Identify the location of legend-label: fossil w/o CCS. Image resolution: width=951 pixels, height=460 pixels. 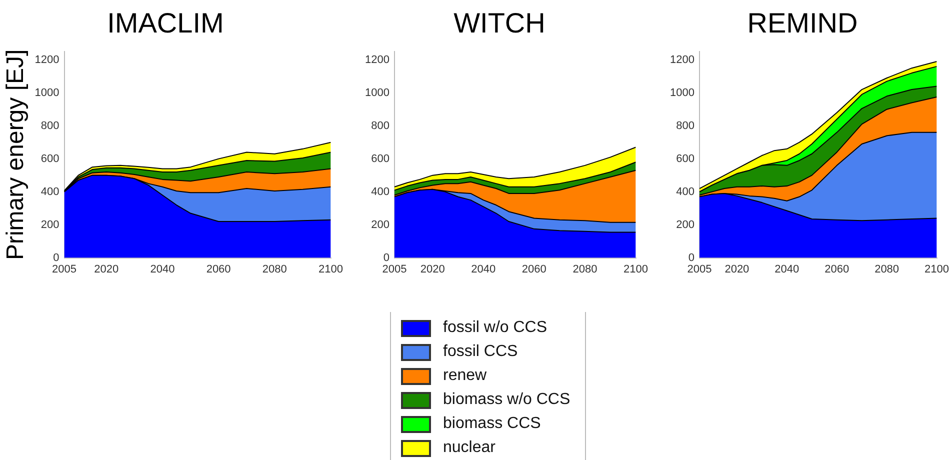
(495, 328).